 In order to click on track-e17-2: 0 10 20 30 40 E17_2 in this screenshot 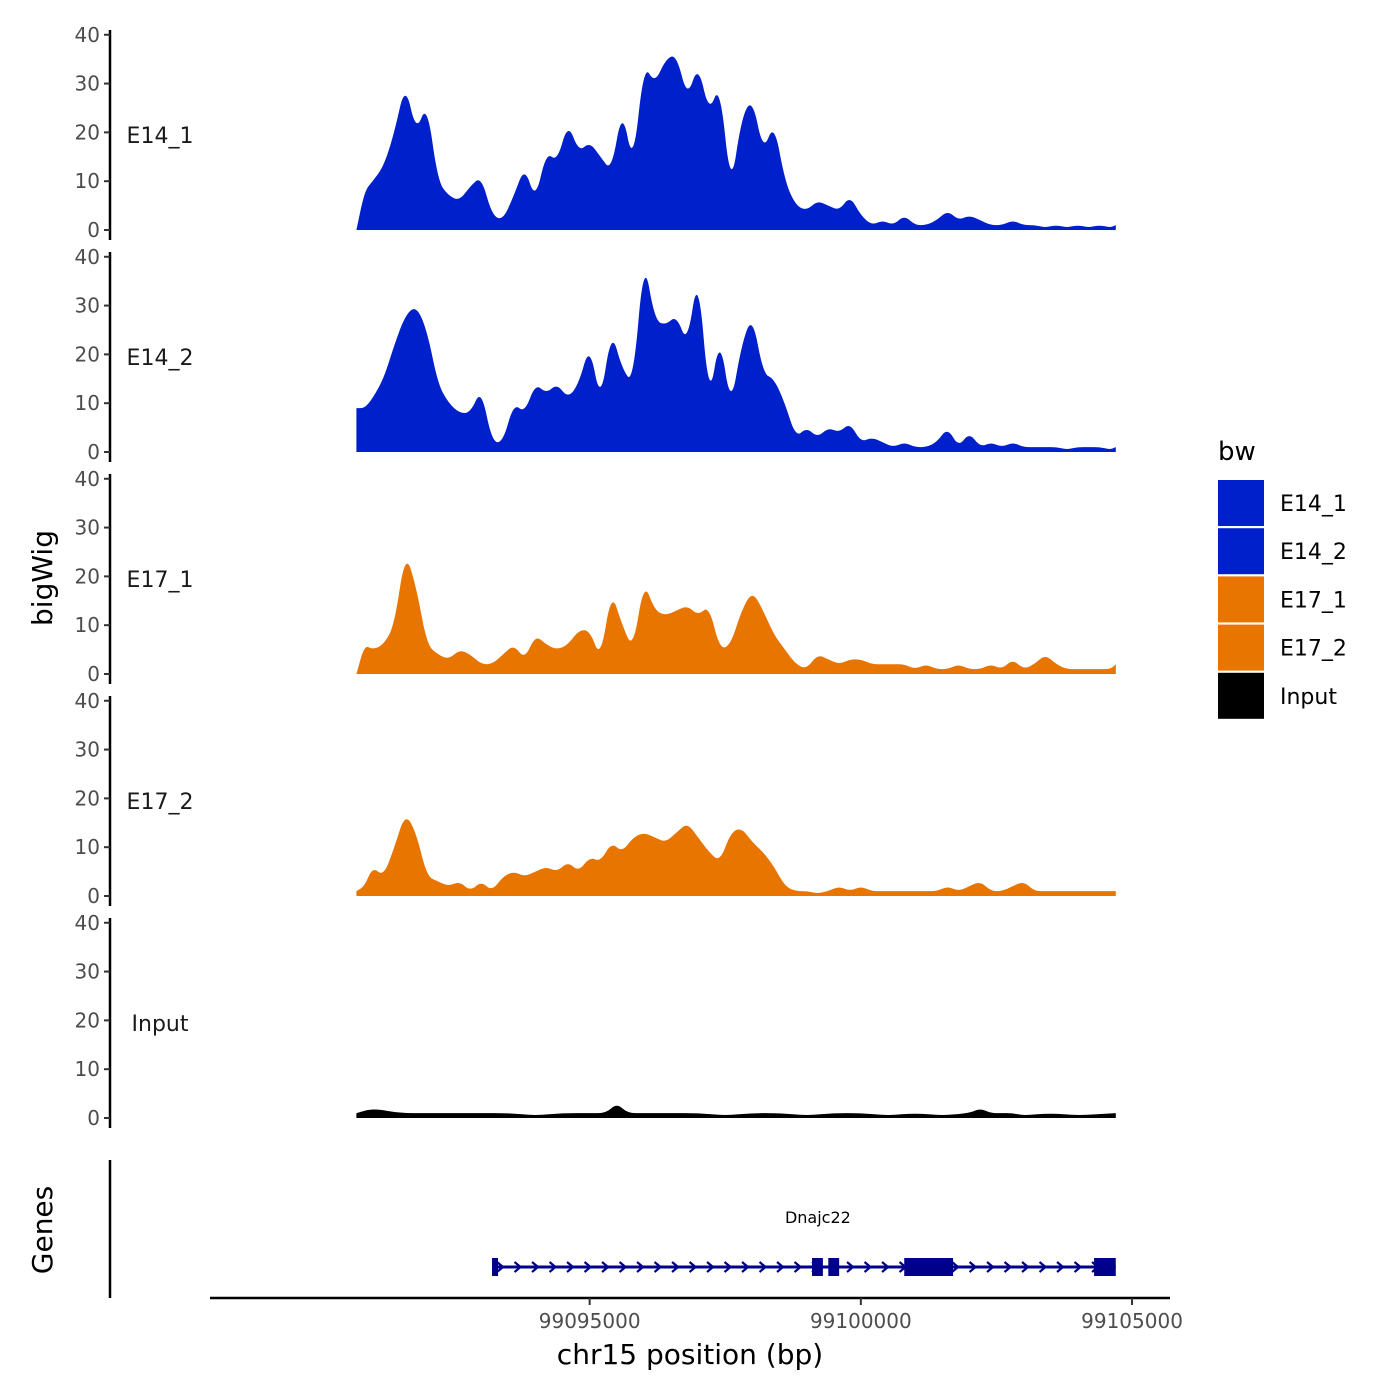, I will do `click(595, 798)`.